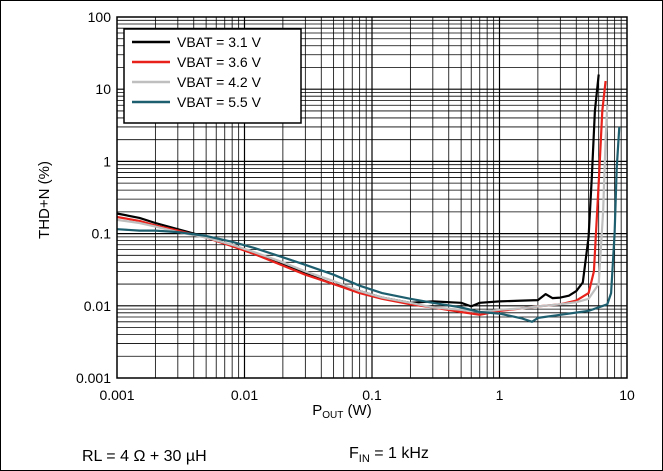 This screenshot has height=471, width=663. What do you see at coordinates (107, 161) in the screenshot?
I see `y-tick-label: 1` at bounding box center [107, 161].